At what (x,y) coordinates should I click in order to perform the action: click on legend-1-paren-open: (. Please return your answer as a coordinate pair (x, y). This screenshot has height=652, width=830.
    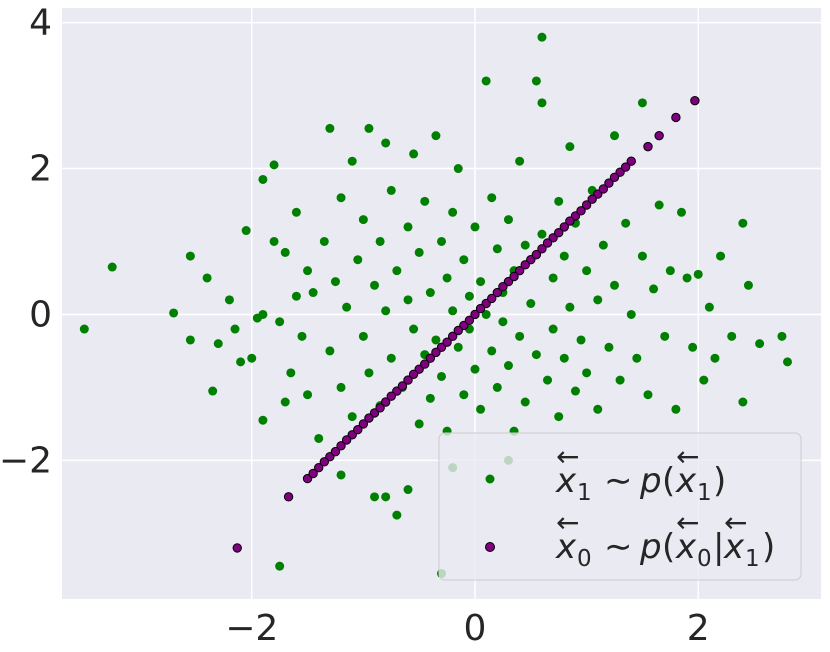
    Looking at the image, I should click on (668, 481).